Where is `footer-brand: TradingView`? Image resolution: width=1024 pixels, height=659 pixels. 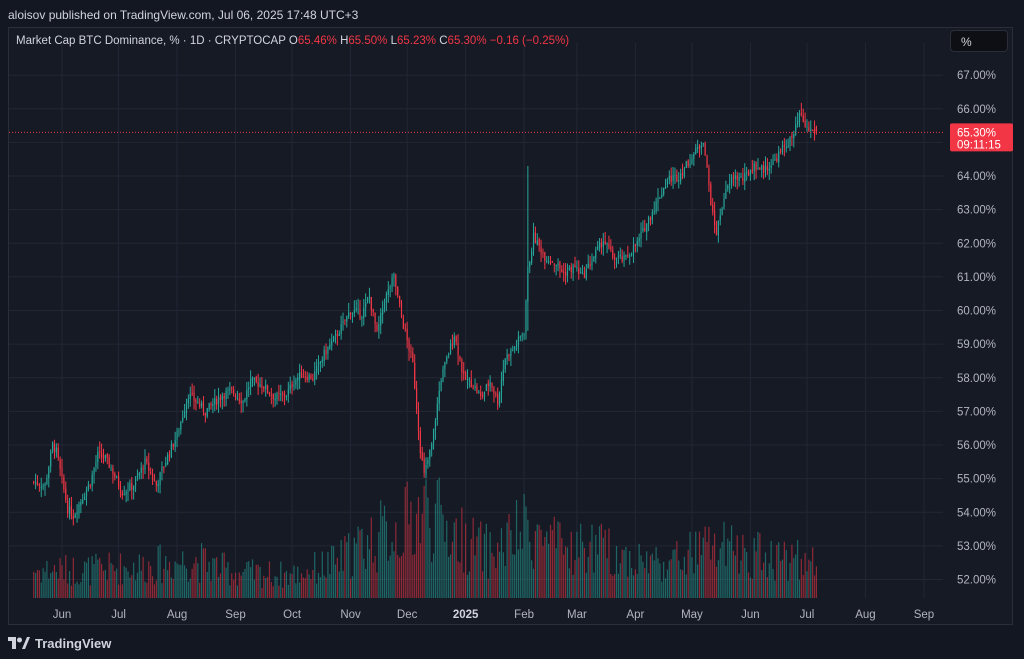
footer-brand: TradingView is located at coordinates (73, 643).